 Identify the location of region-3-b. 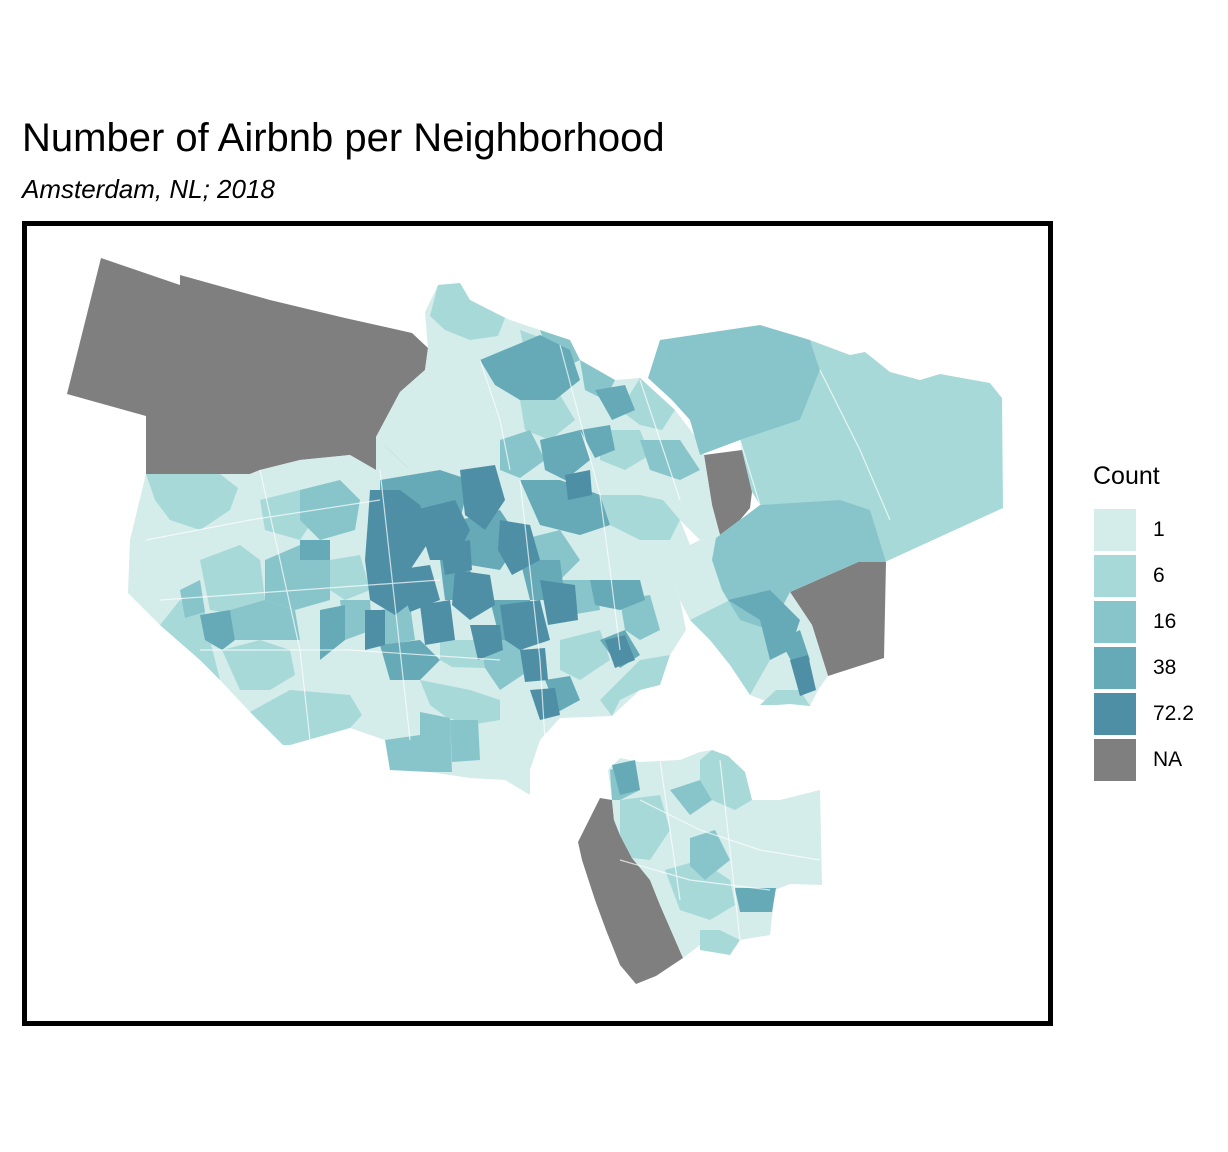
(297, 577).